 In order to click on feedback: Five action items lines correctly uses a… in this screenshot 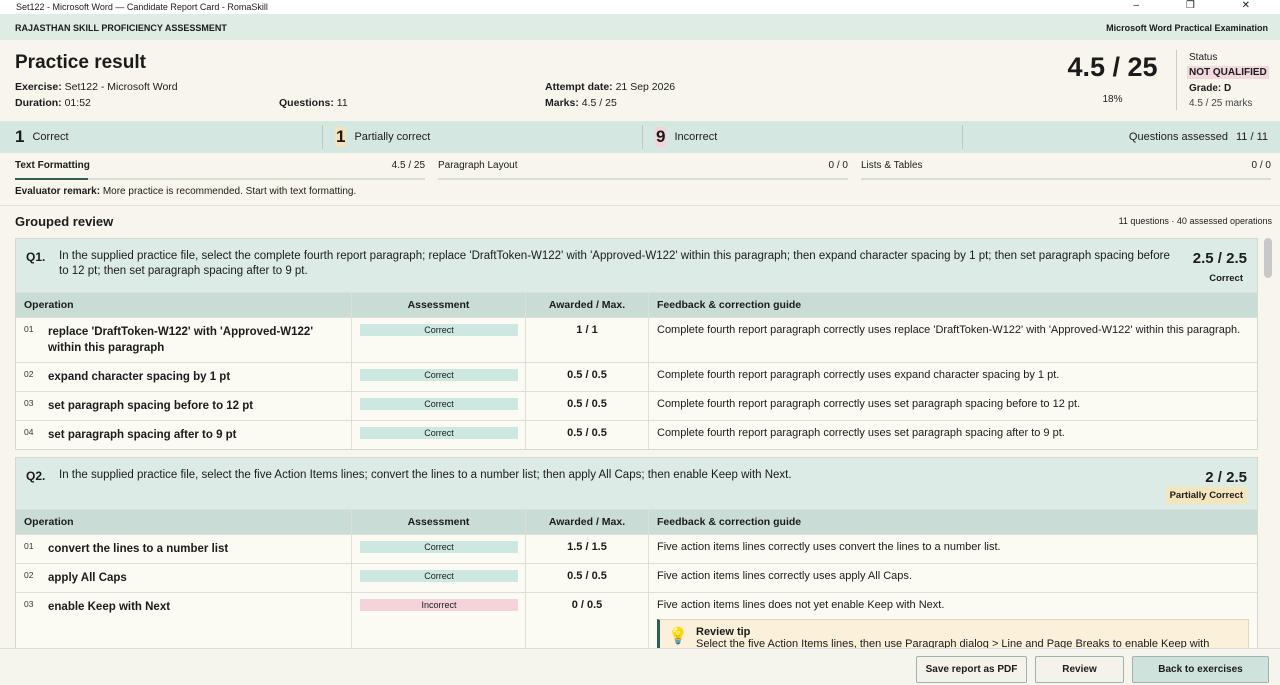, I will do `click(953, 578)`.